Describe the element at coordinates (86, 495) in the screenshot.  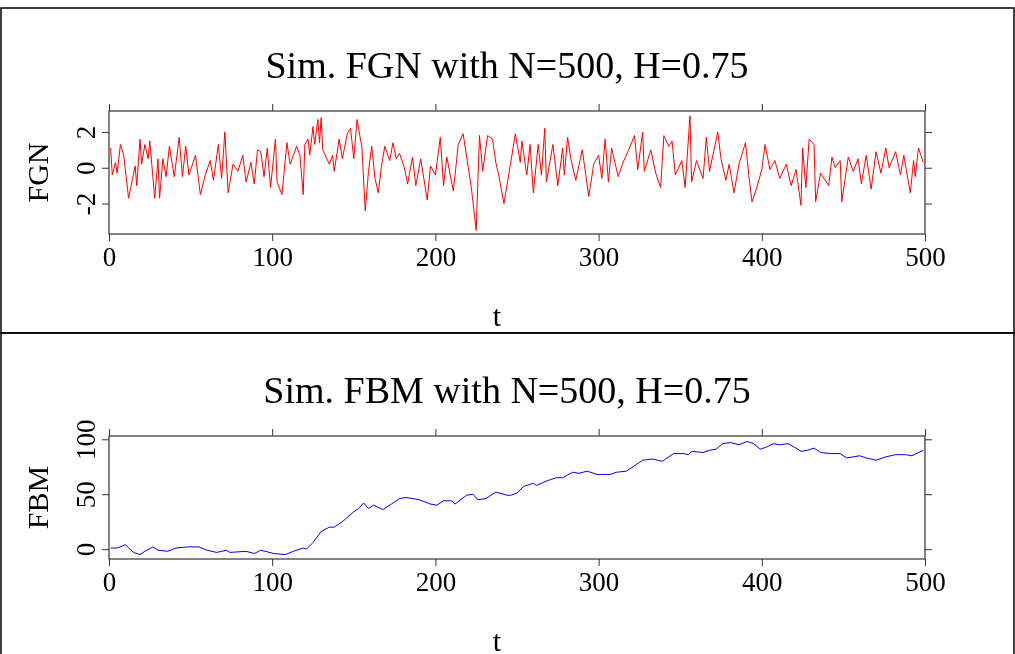
I see `y-tick-label: 50` at that location.